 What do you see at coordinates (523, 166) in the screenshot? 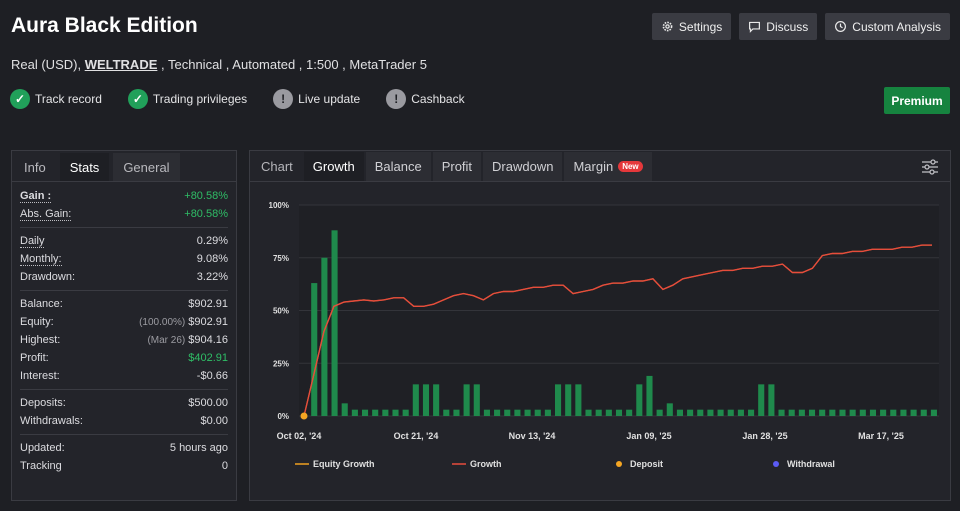
I see `tab-drawdown: Drawdown` at bounding box center [523, 166].